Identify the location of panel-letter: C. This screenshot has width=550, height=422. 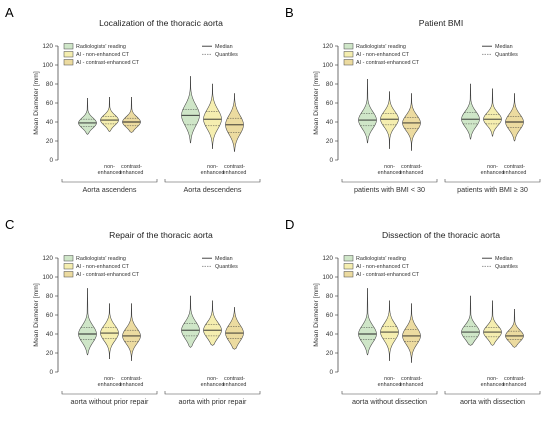
(9, 224).